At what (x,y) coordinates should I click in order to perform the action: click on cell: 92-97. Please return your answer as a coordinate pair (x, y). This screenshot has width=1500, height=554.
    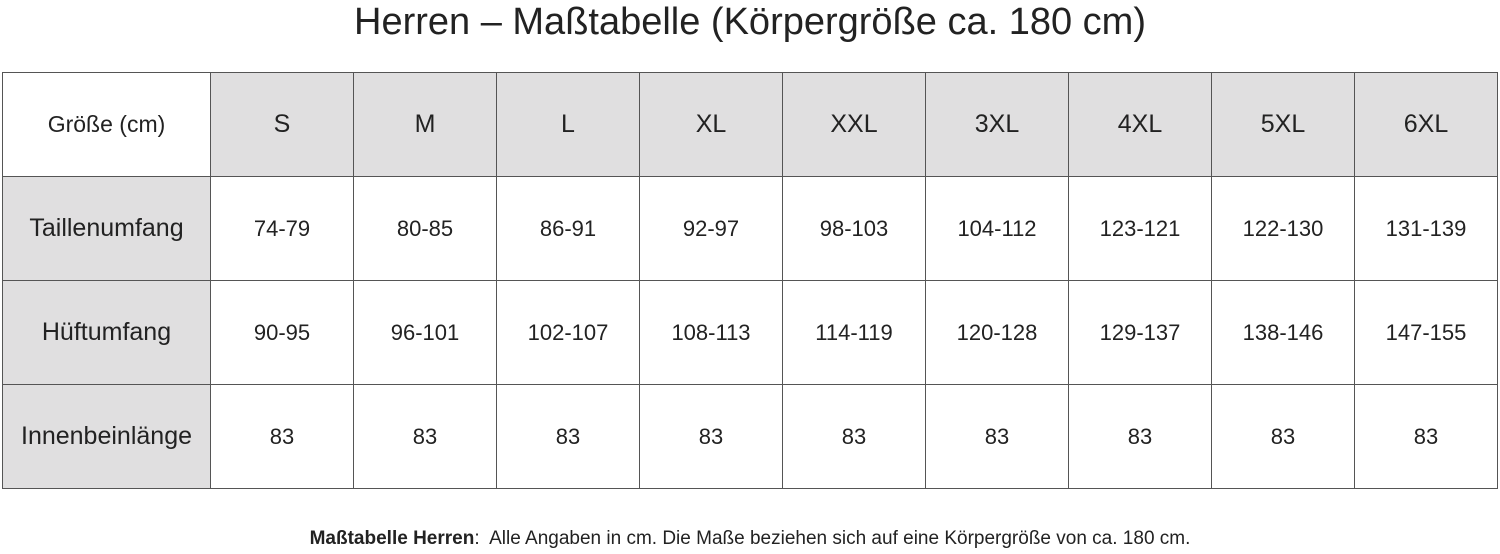
    Looking at the image, I should click on (711, 228).